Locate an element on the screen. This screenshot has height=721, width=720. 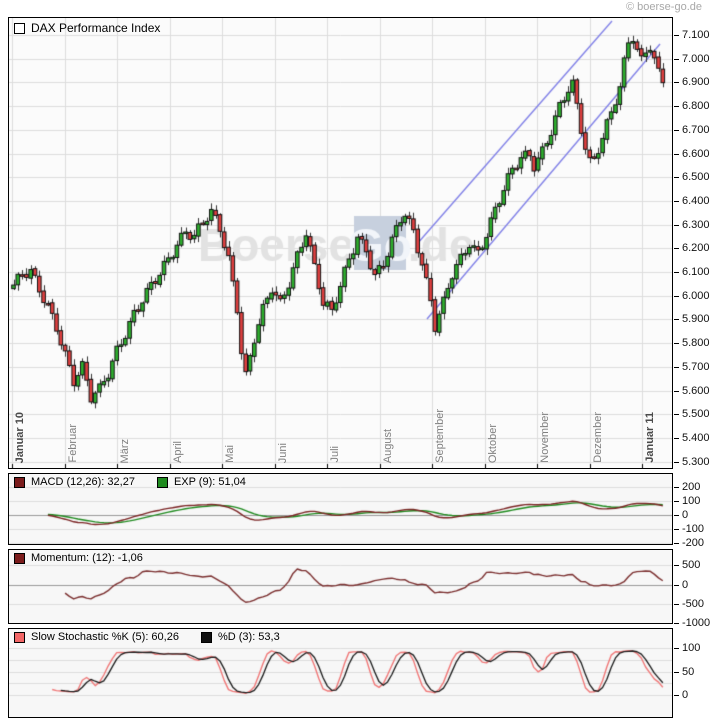
macd-legend: MACD (12,26): 32,27 EXP (9): 51,04 is located at coordinates (130, 482).